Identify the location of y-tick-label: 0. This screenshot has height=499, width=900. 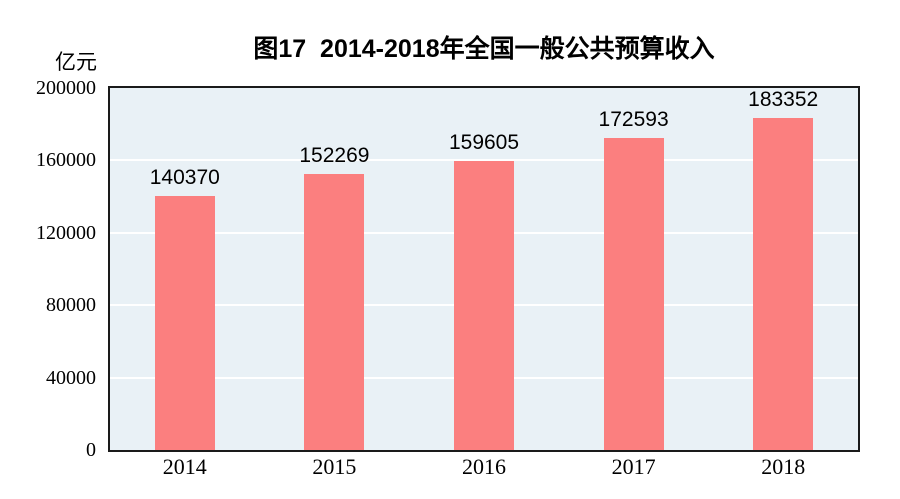
(91, 450).